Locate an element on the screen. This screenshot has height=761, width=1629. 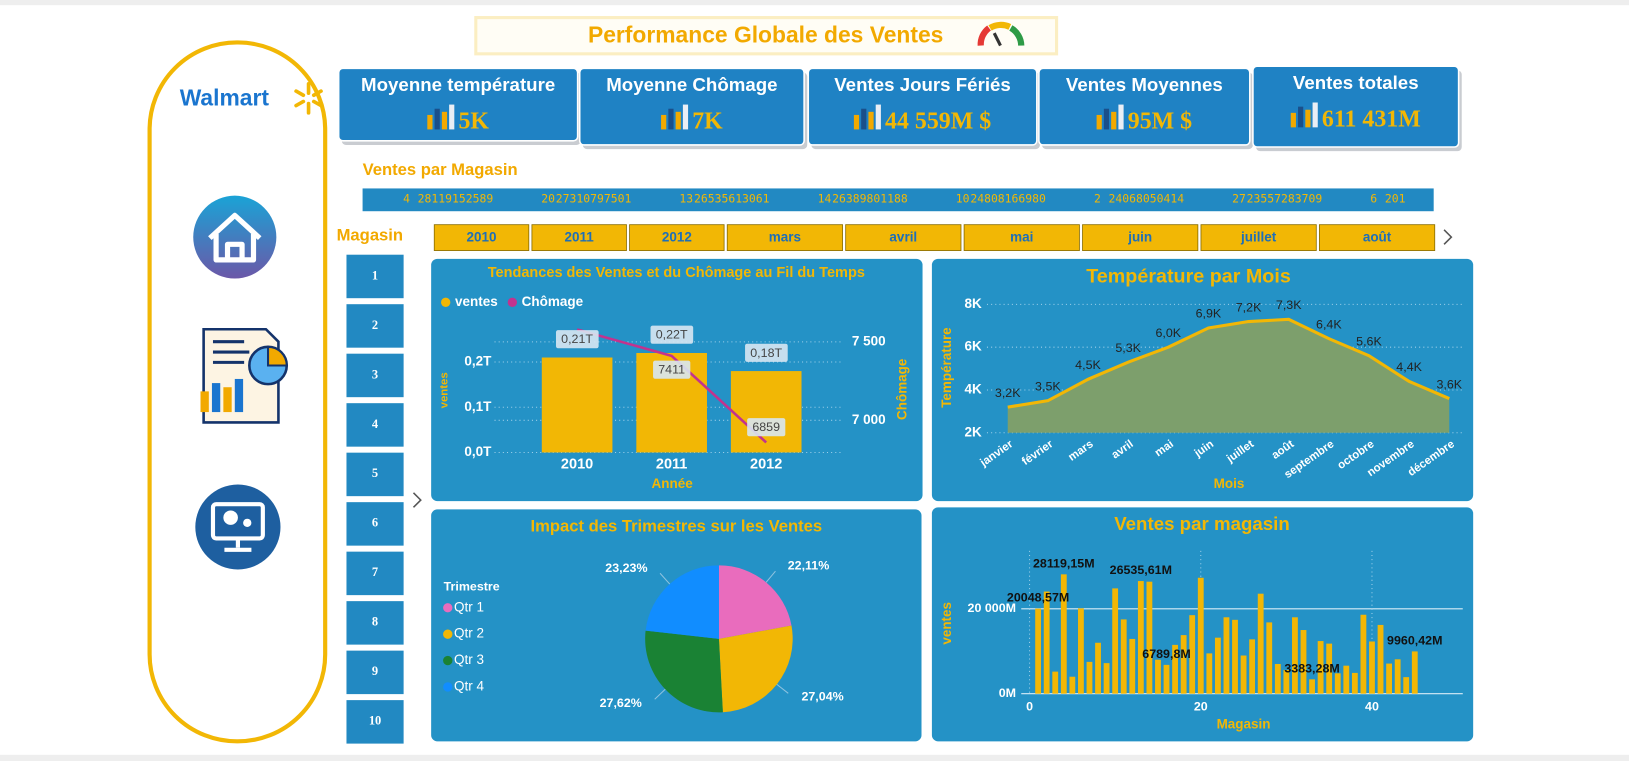
store-button: 4 is located at coordinates (375, 425).